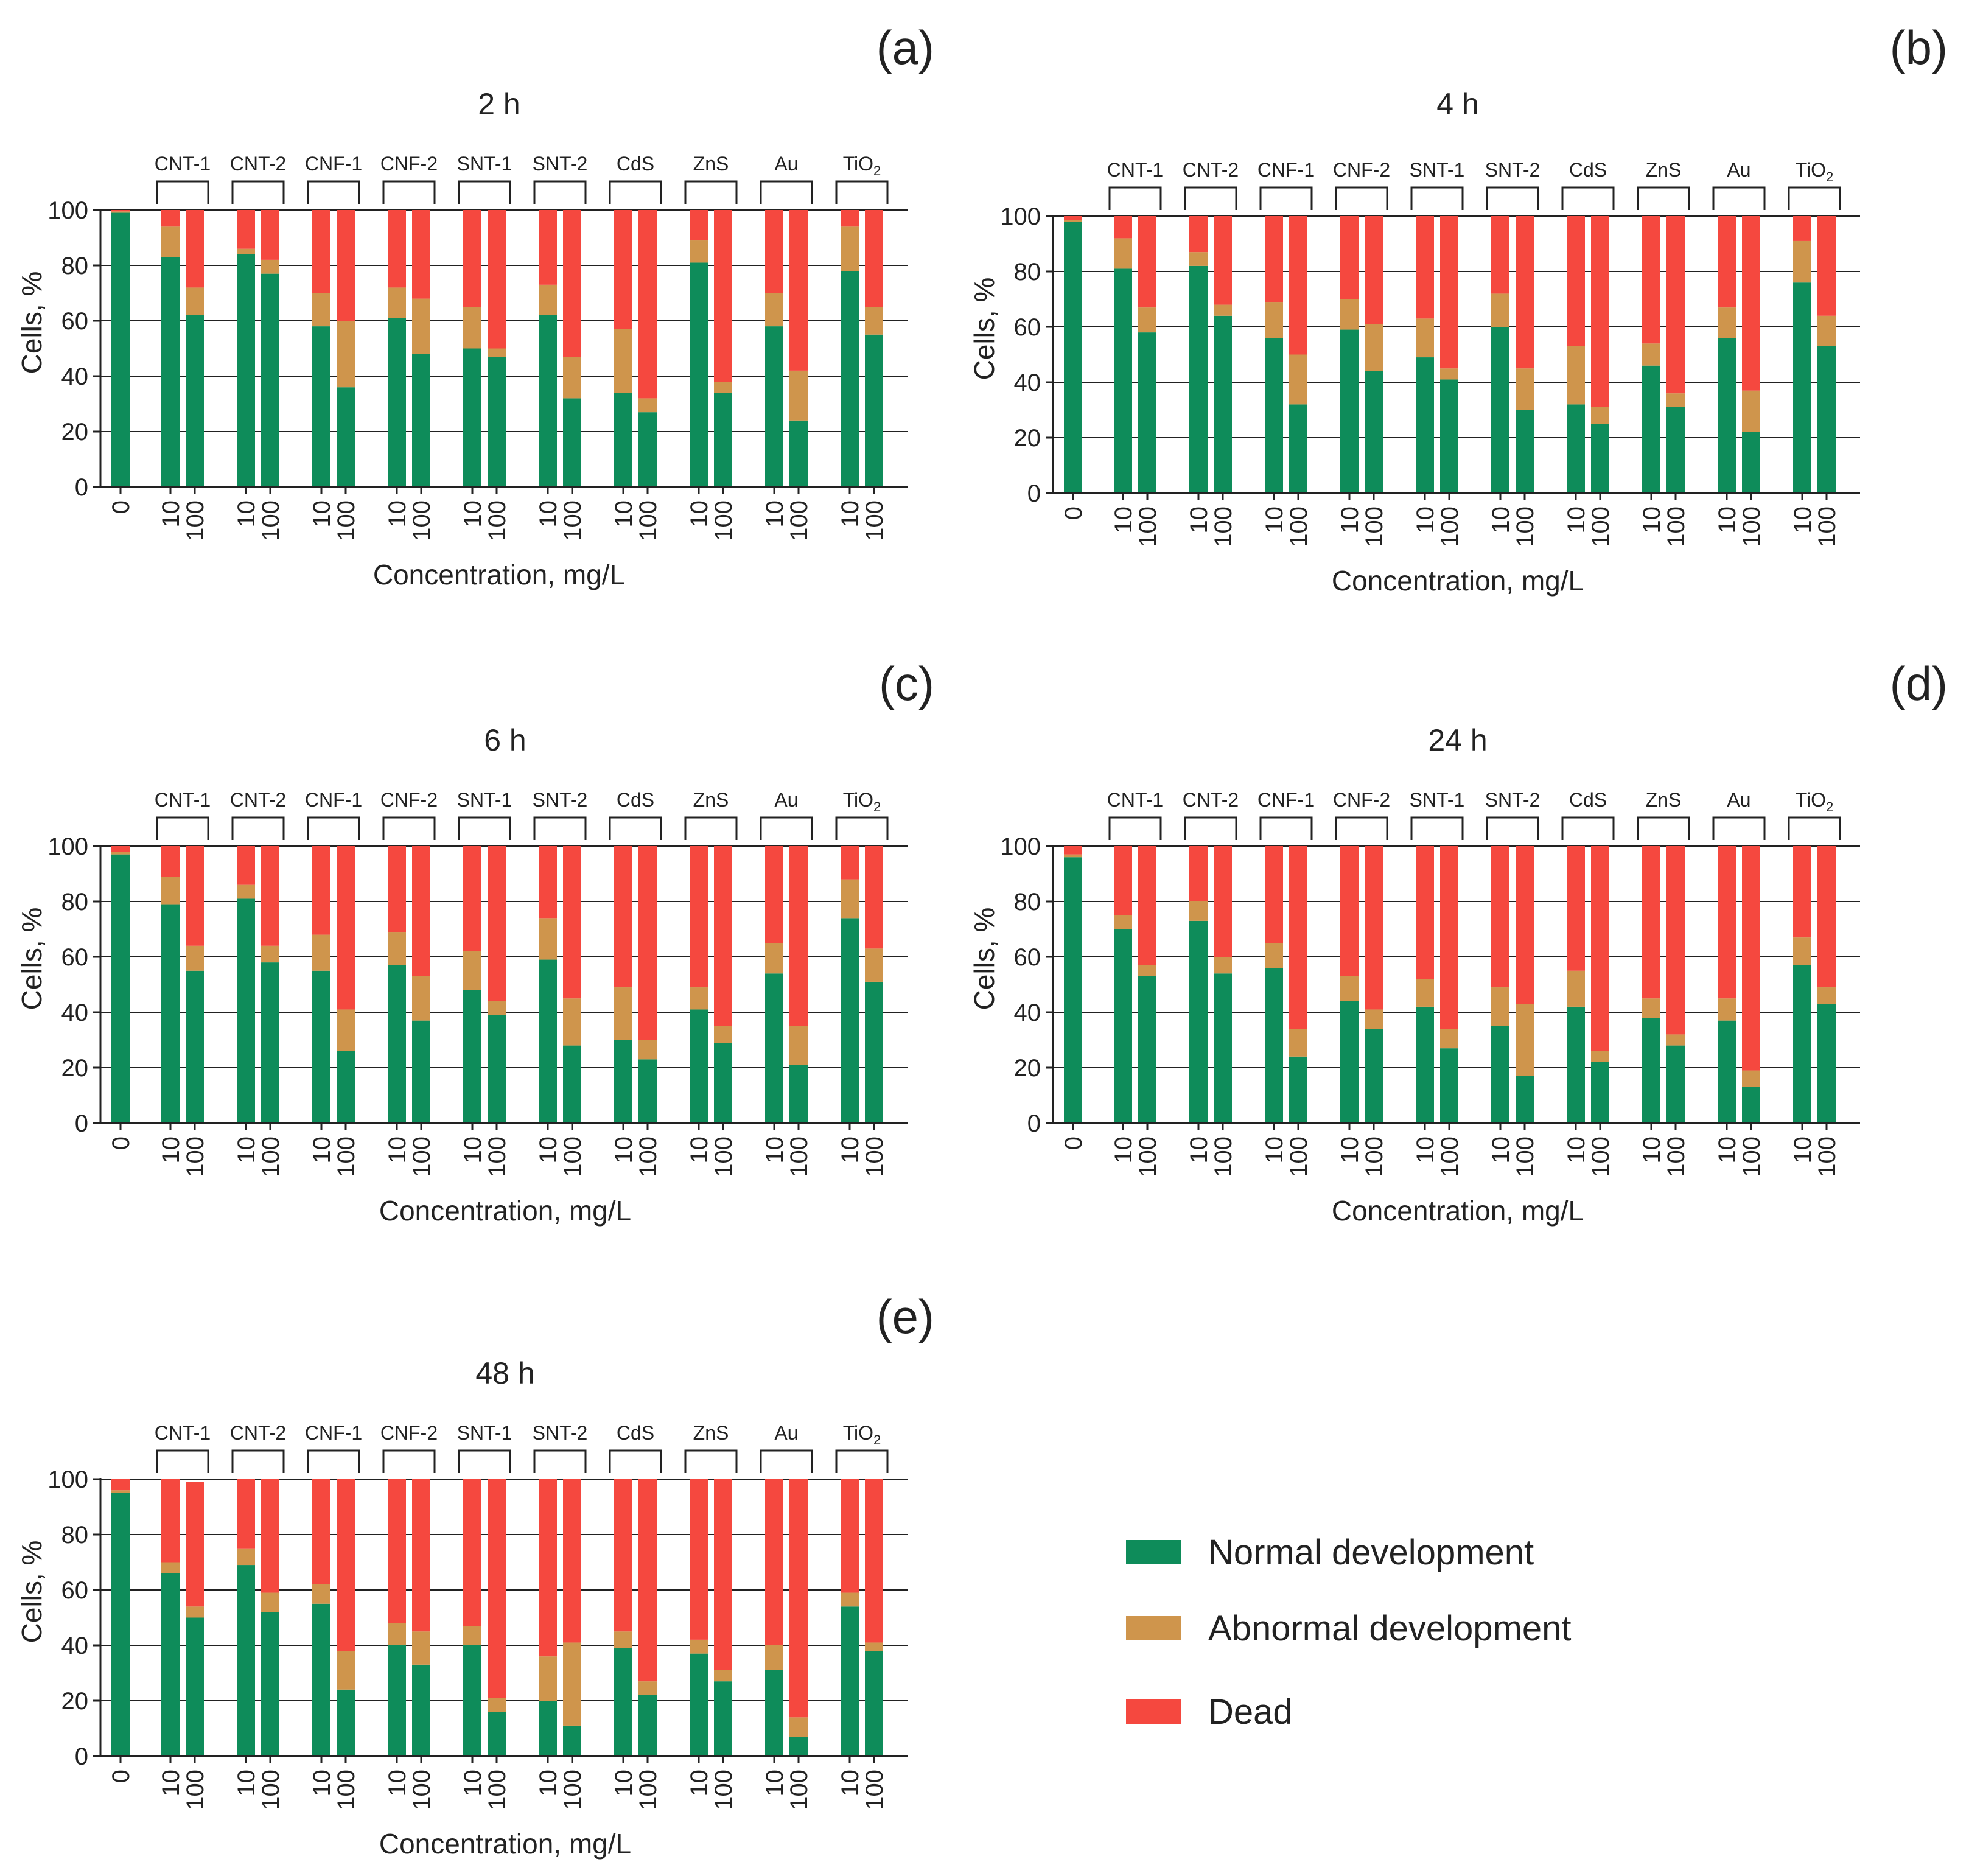 The image size is (1969, 1876). I want to click on group-label: CdS, so click(635, 1433).